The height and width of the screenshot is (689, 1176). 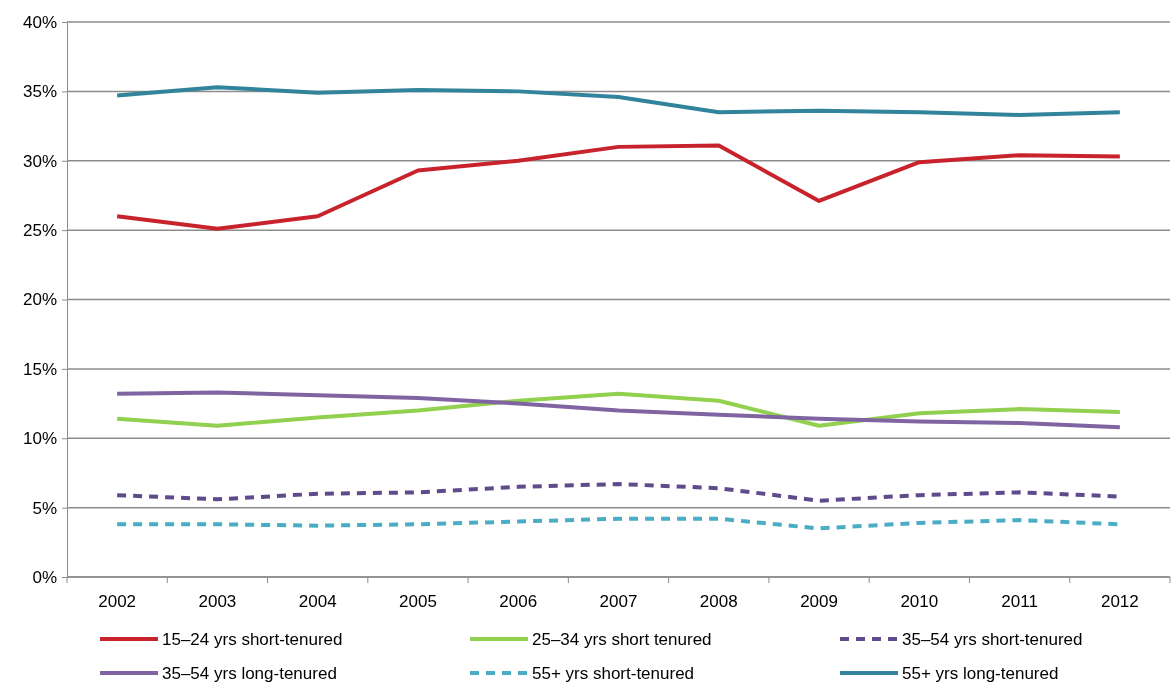 I want to click on x-tick-label: 2002, so click(x=117, y=601).